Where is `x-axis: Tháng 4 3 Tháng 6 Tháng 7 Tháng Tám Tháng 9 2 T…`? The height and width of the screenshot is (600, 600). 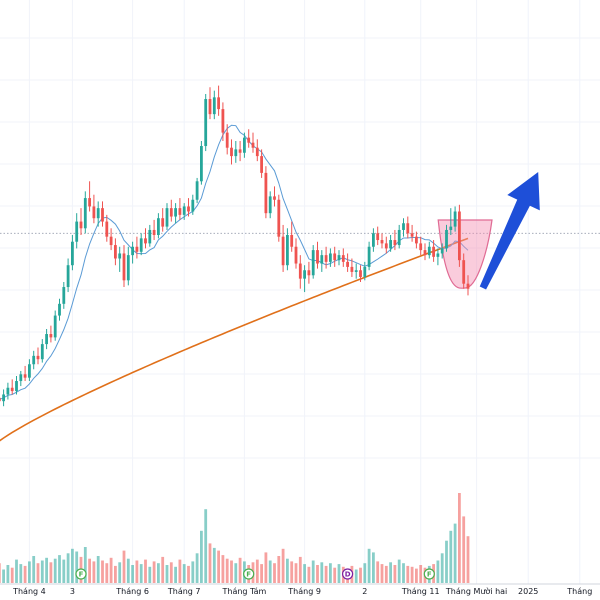 x-axis: Tháng 4 3 Tháng 6 Tháng 7 Tháng Tám Tháng 9 2 T… is located at coordinates (300, 589).